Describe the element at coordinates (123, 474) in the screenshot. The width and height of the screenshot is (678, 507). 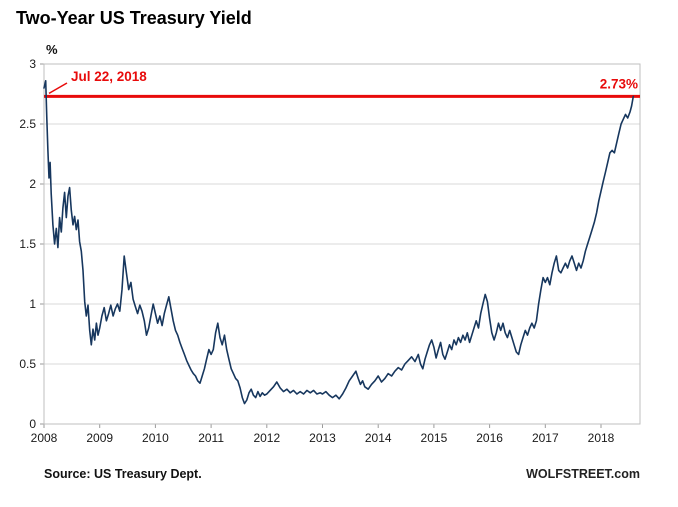
I see `source-note: Source: US Treasury Dept.` at that location.